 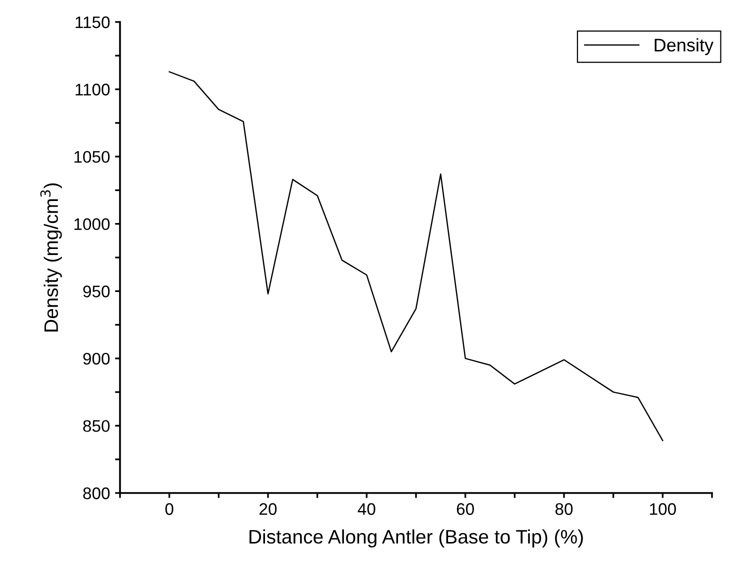 I want to click on legend-label: Density, so click(x=684, y=47).